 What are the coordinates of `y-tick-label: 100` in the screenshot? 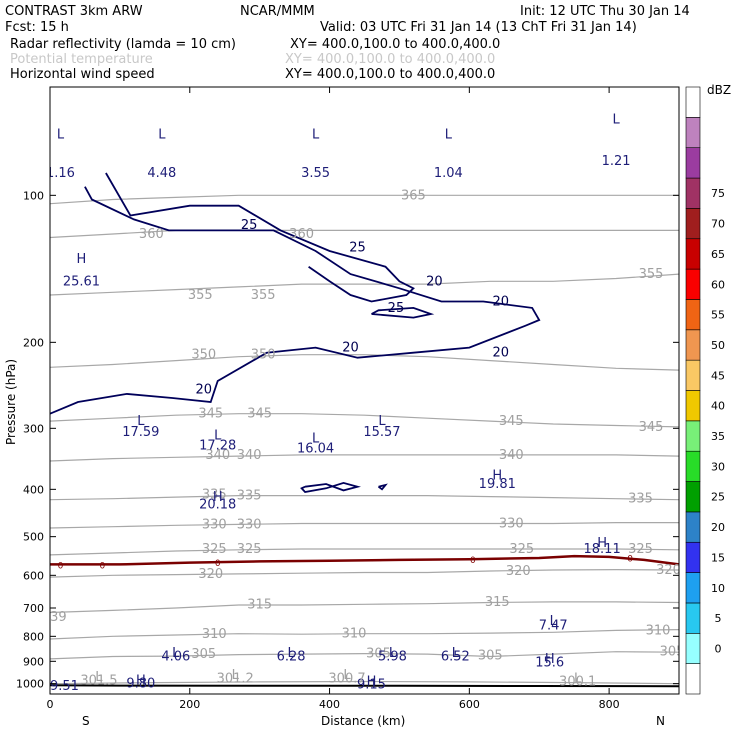 It's located at (33, 195).